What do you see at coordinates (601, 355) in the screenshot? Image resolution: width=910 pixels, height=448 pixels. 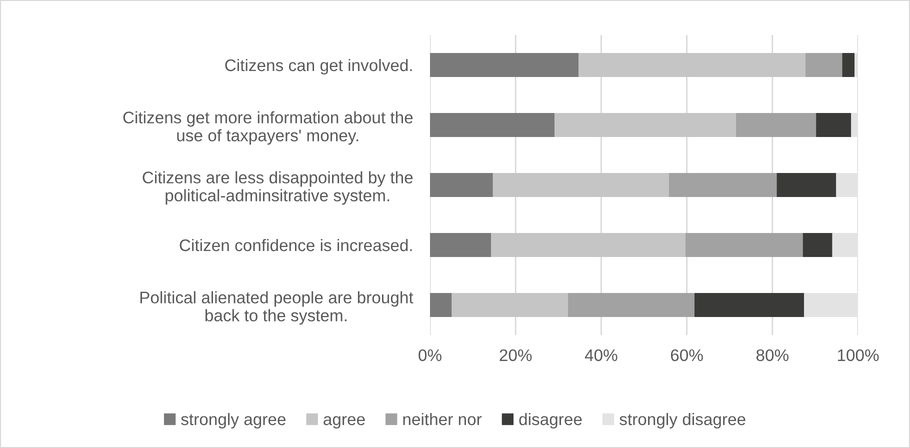 I see `x-tick-label: 40%` at bounding box center [601, 355].